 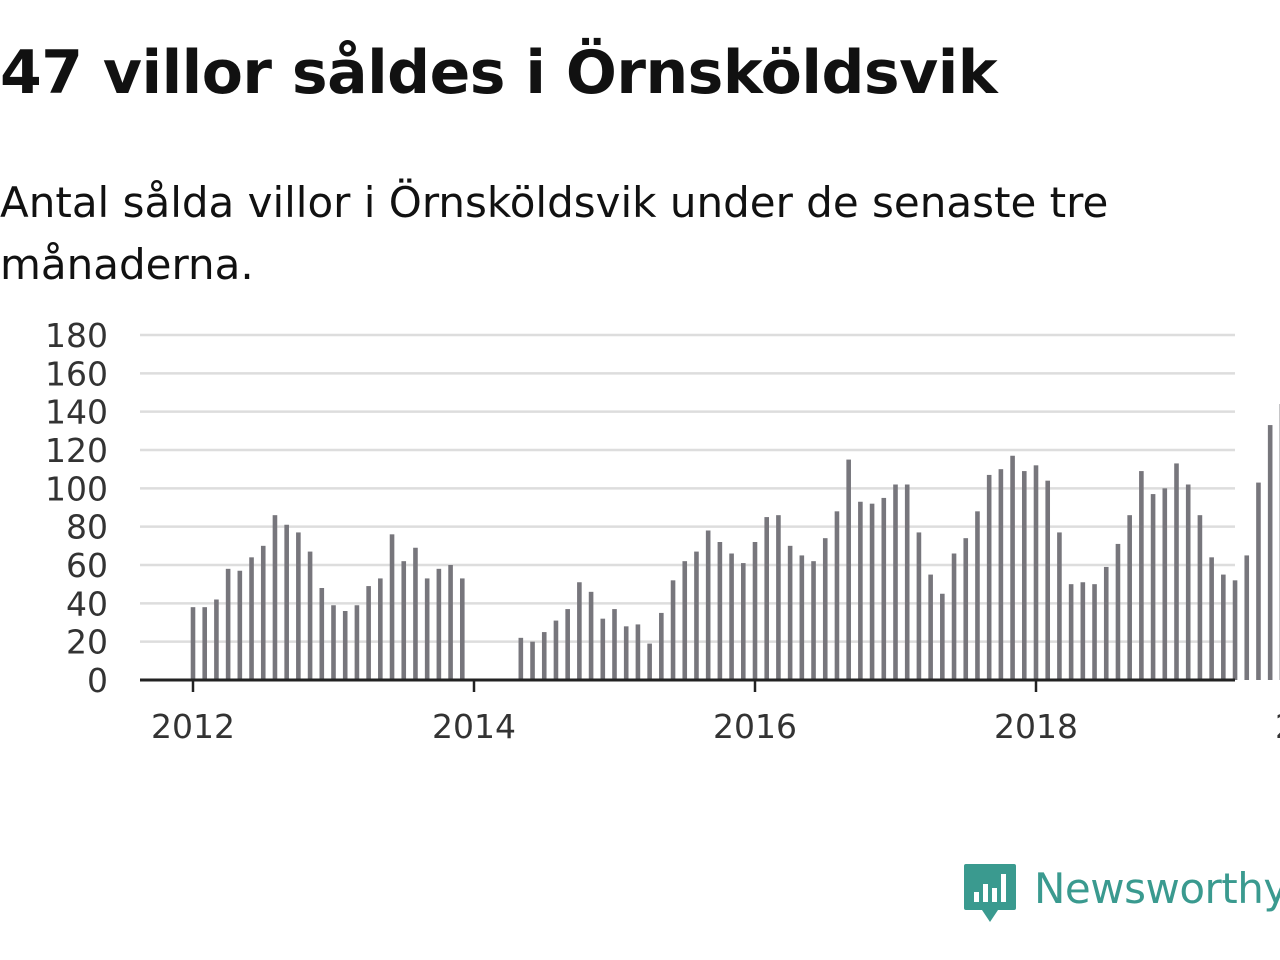 What do you see at coordinates (87, 642) in the screenshot?
I see `y-tick-label: 20` at bounding box center [87, 642].